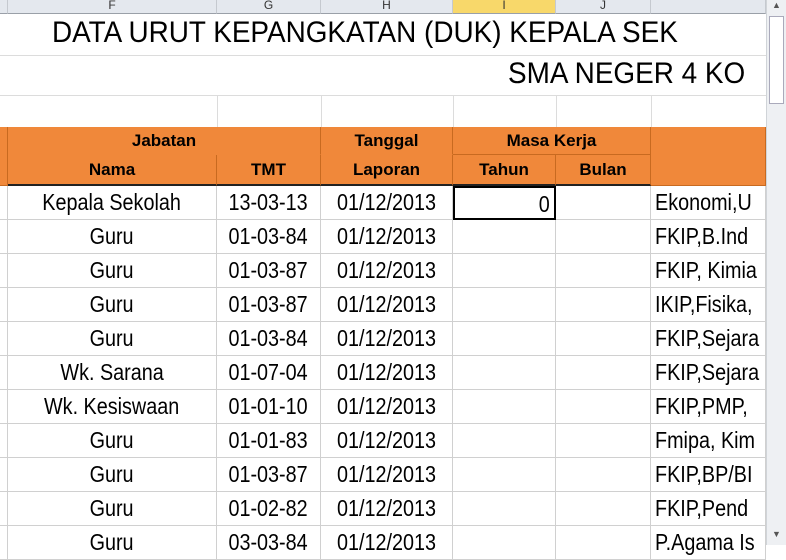 Image resolution: width=786 pixels, height=560 pixels. Describe the element at coordinates (112, 7) in the screenshot. I see `column-header-f: F` at that location.